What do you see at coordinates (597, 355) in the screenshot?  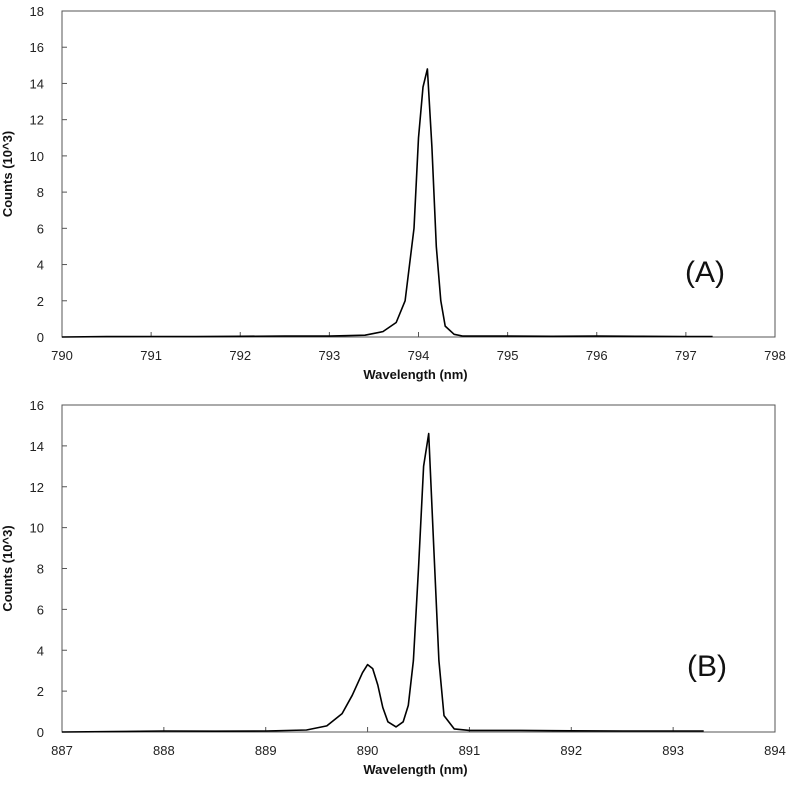 I see `x-tick-label: 796` at bounding box center [597, 355].